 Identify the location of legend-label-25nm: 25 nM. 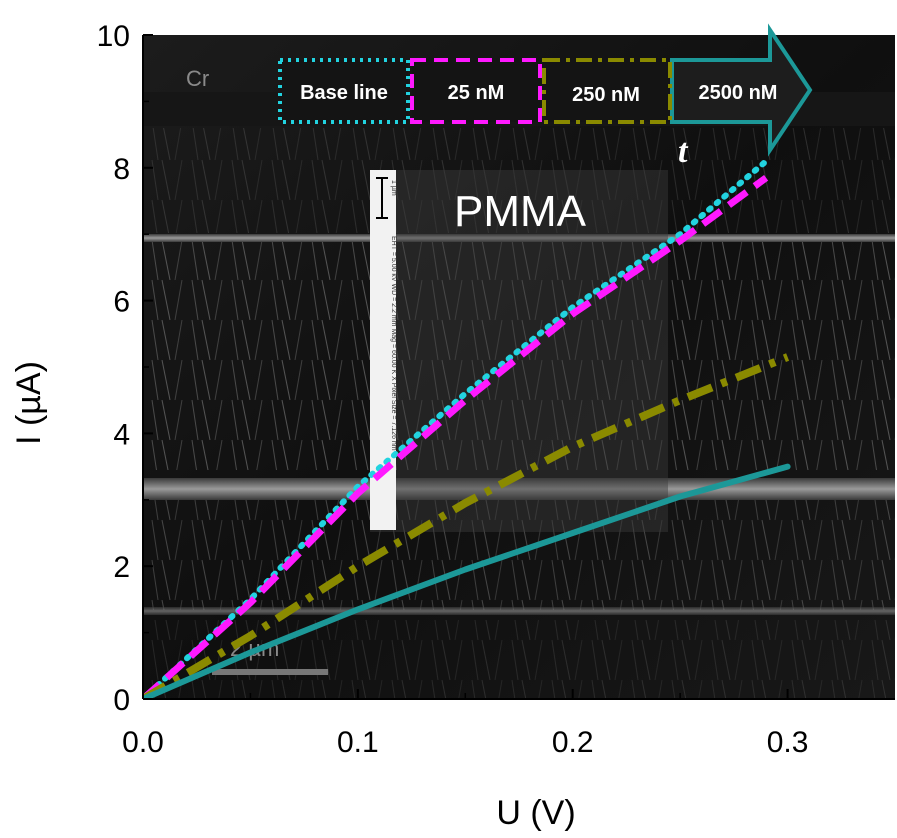
(476, 93).